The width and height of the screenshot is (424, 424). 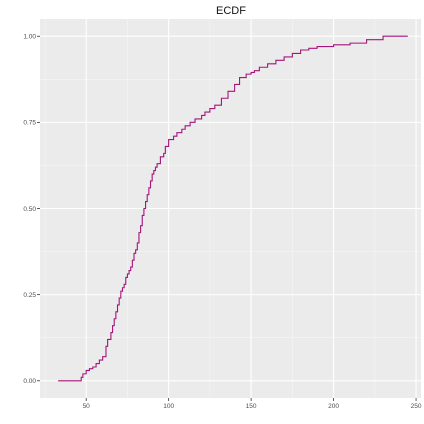 I want to click on x-tick-label: 200, so click(x=333, y=406).